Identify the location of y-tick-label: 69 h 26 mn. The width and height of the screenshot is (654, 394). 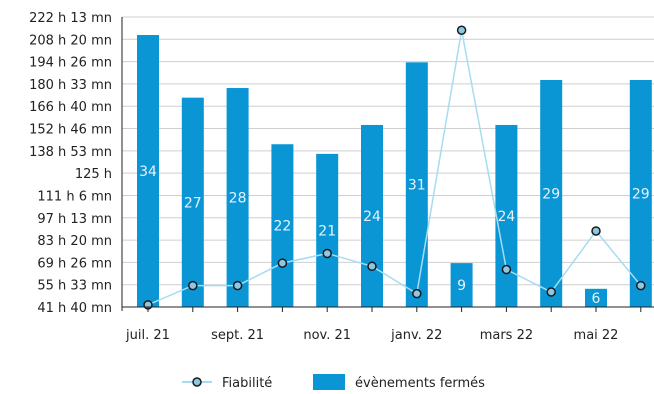
(74, 263).